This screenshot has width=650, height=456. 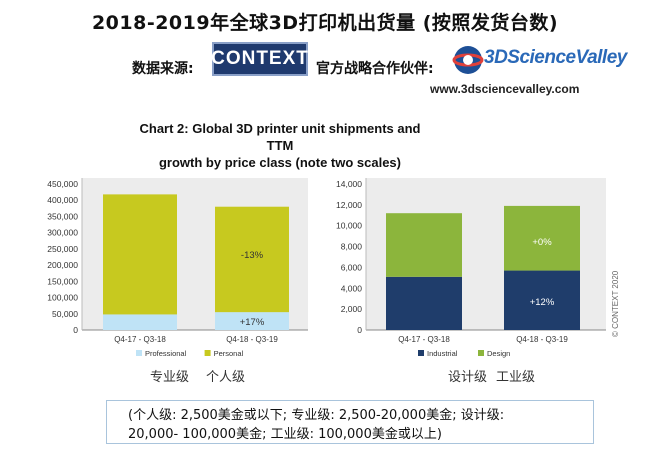 I want to click on y-tick-label: 450,000, so click(x=62, y=184).